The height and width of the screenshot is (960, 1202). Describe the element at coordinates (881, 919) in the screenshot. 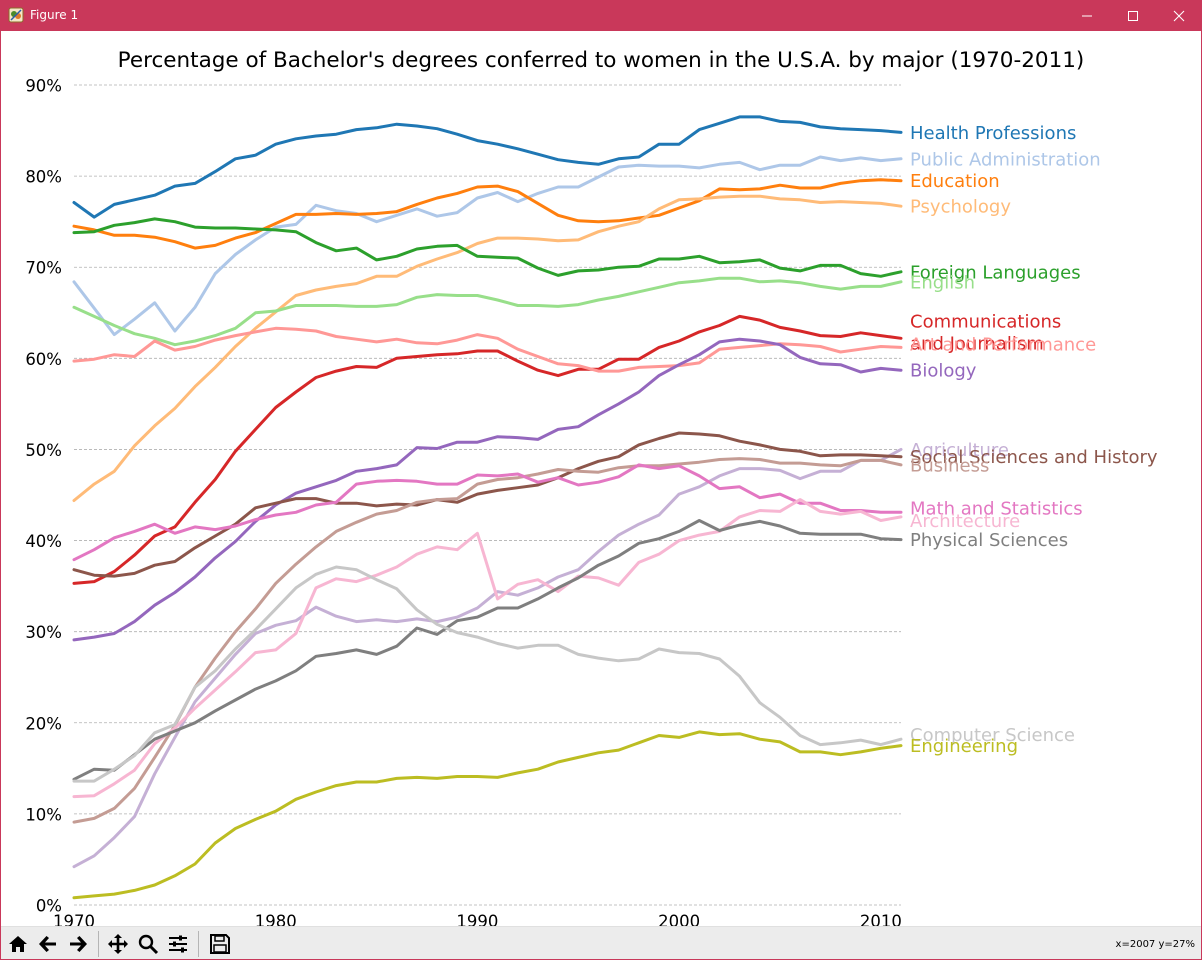

I see `x-tick-label: 2010` at that location.